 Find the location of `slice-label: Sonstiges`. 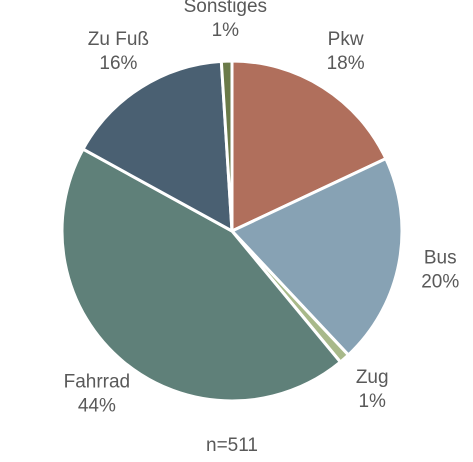

slice-label: Sonstiges is located at coordinates (225, 8).